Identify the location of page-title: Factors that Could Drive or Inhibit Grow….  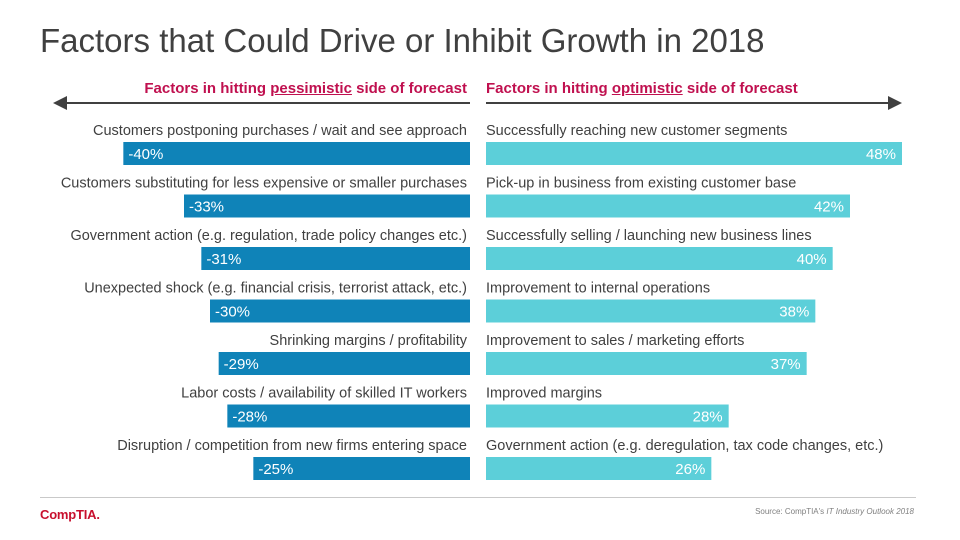
(402, 40).